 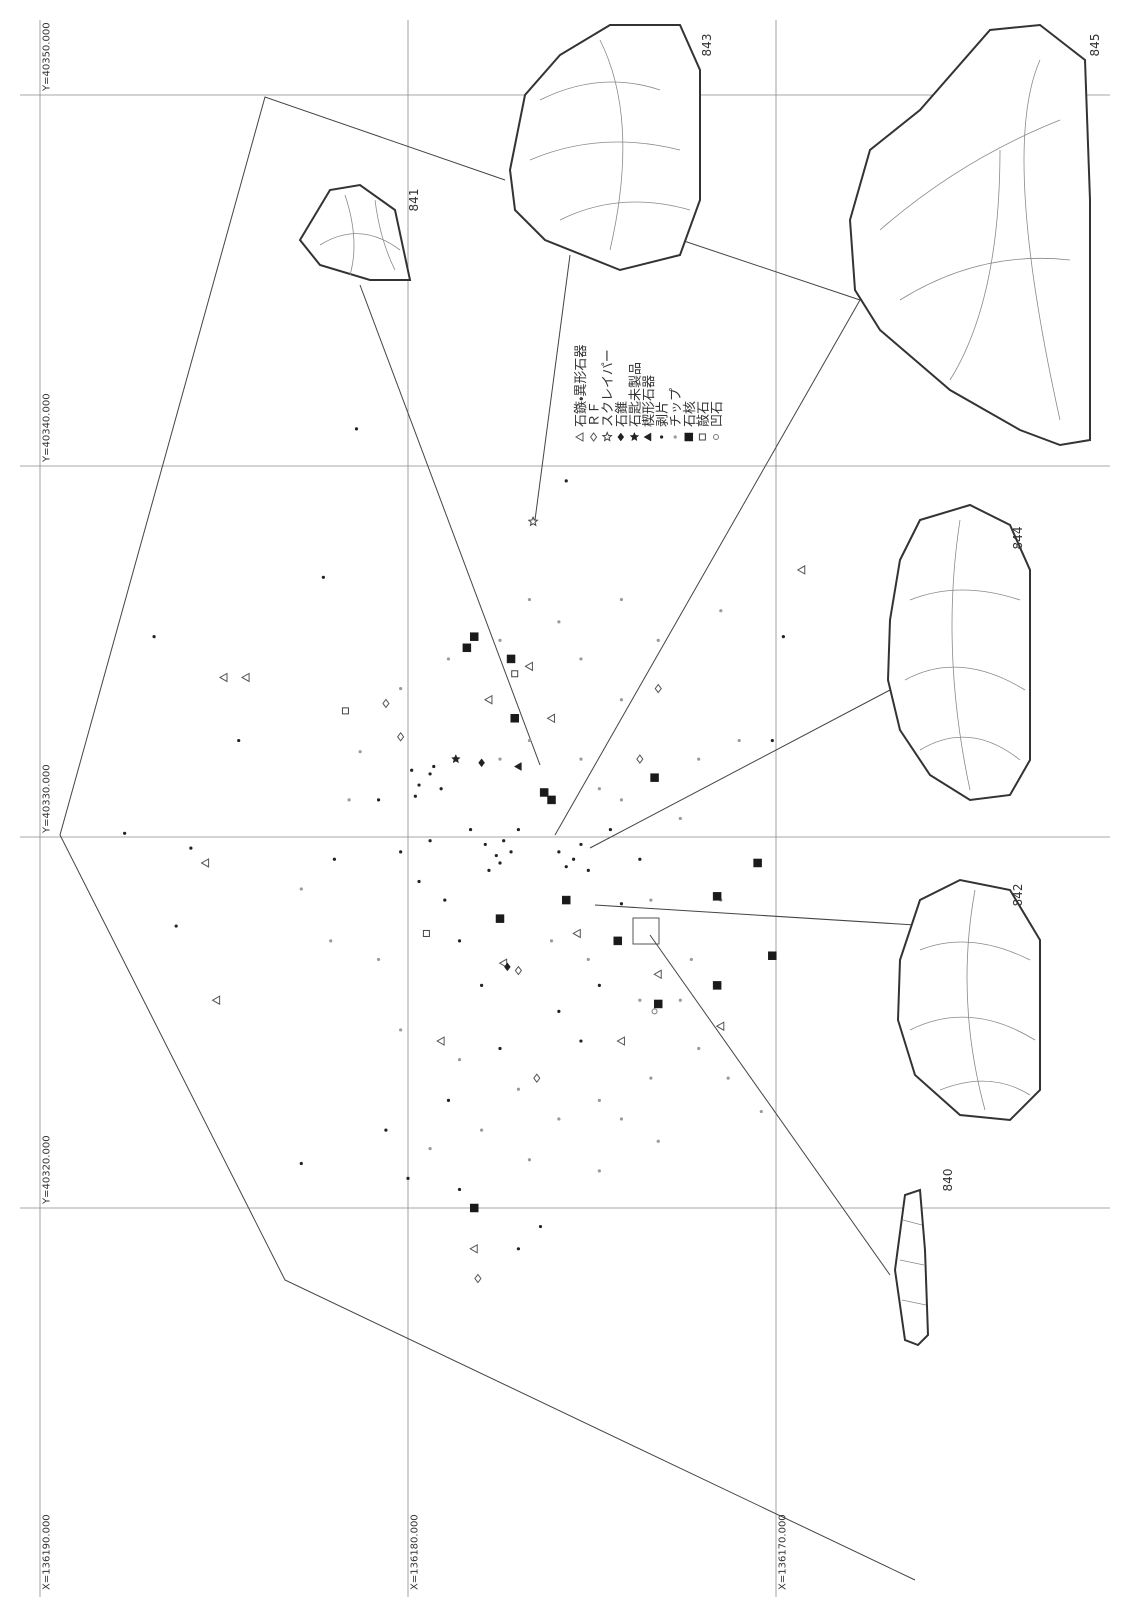 I want to click on legend-label: 剥片, so click(x=663, y=414).